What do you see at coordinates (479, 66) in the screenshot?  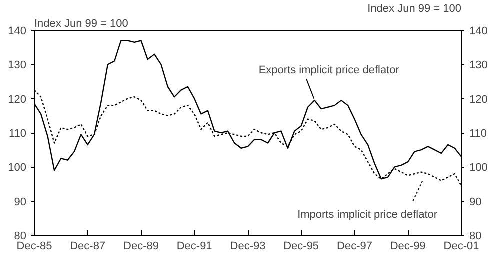 I see `y2-tick-label: 130` at bounding box center [479, 66].